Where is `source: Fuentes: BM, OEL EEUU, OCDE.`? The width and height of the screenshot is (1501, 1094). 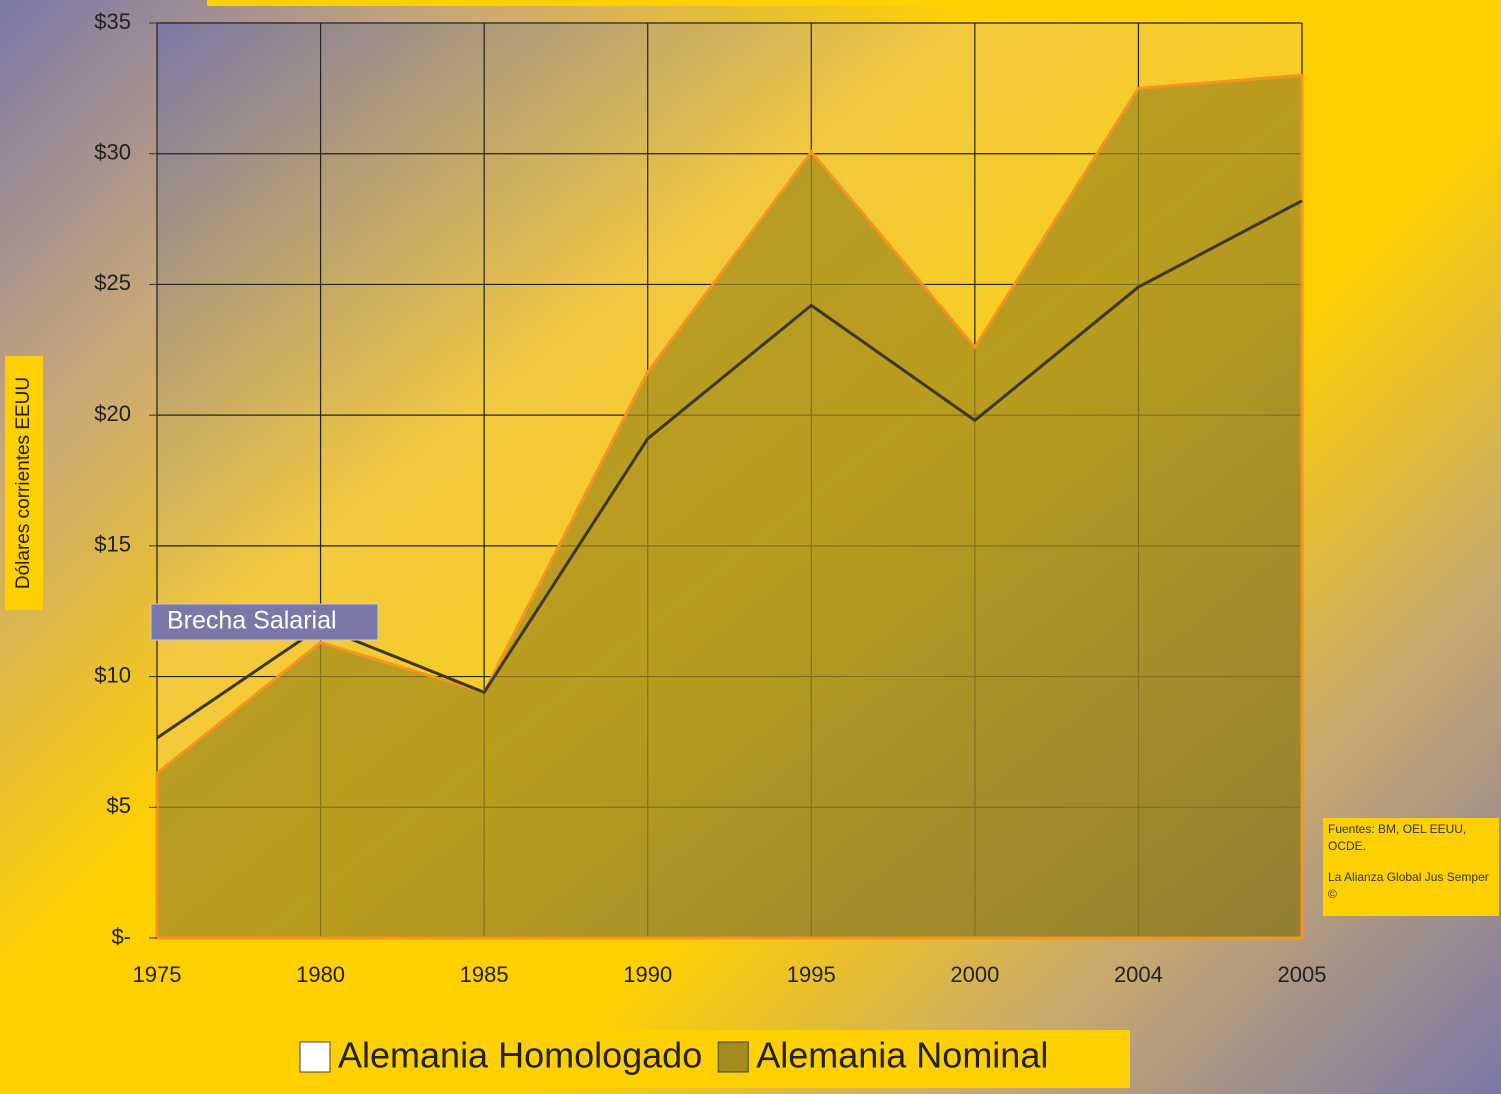
source: Fuentes: BM, OEL EEUU, OCDE. is located at coordinates (1397, 837).